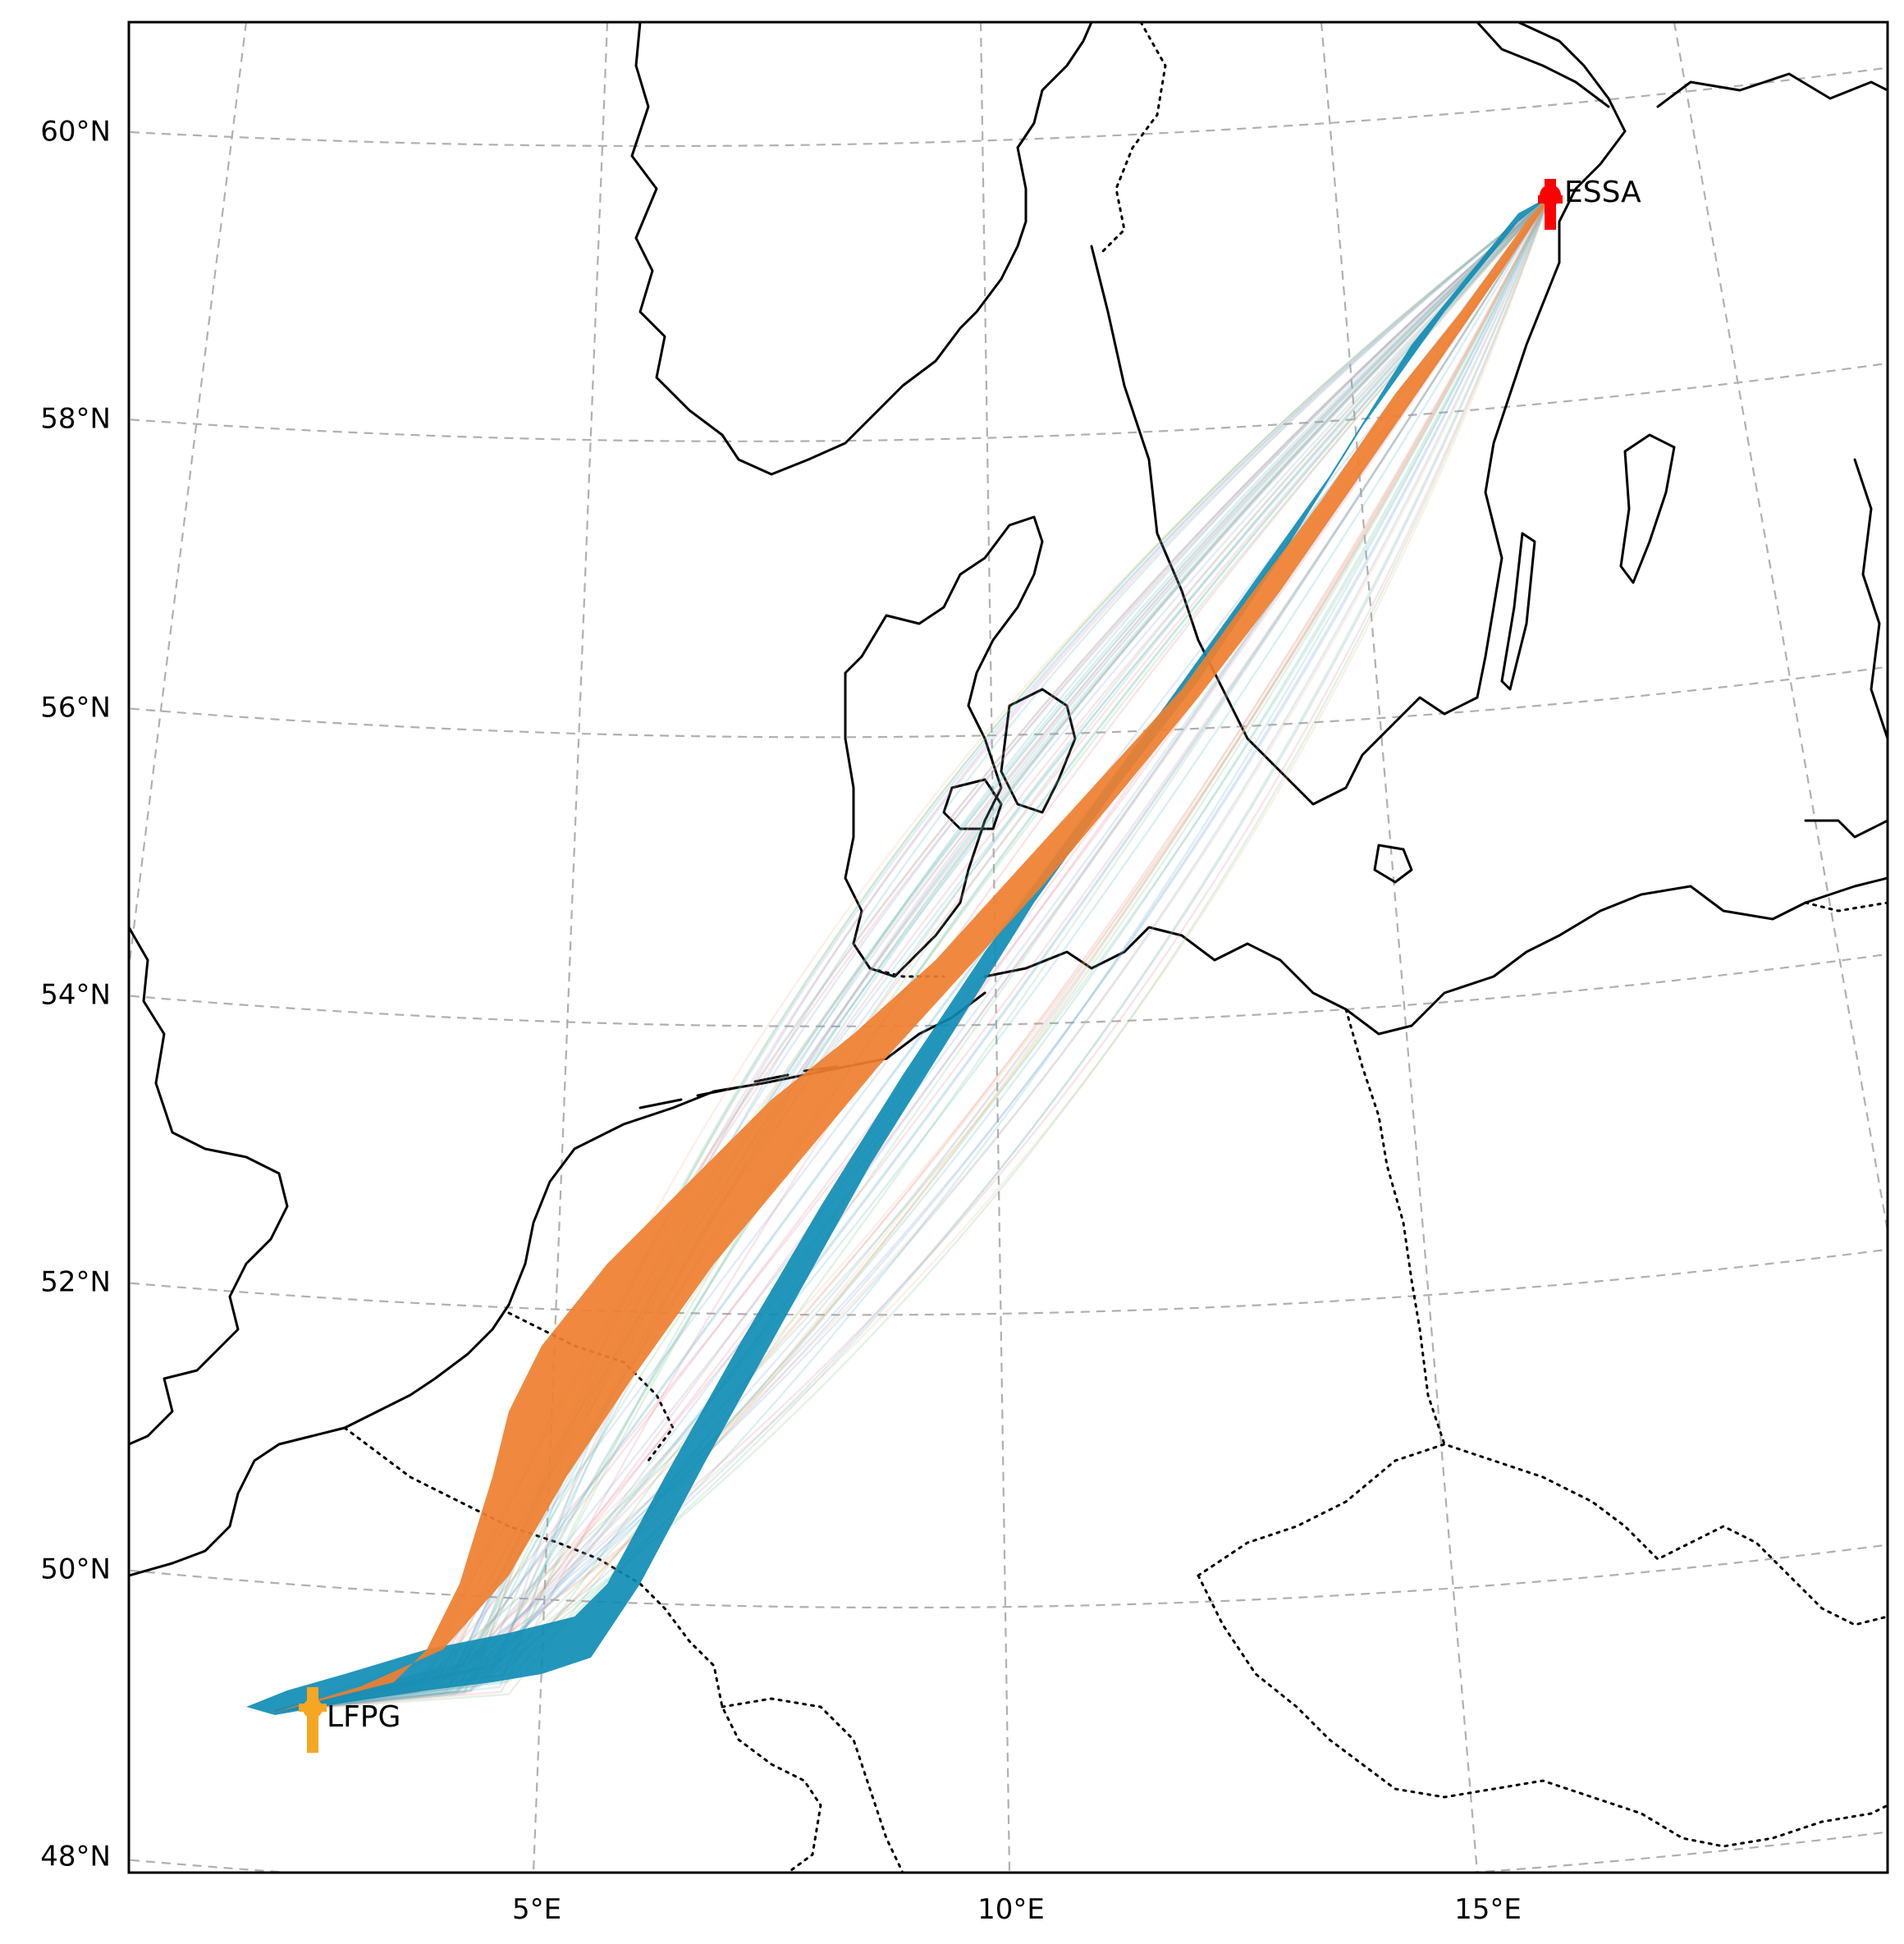 The image size is (1904, 1944). I want to click on border-norway-sweden, so click(1132, 139).